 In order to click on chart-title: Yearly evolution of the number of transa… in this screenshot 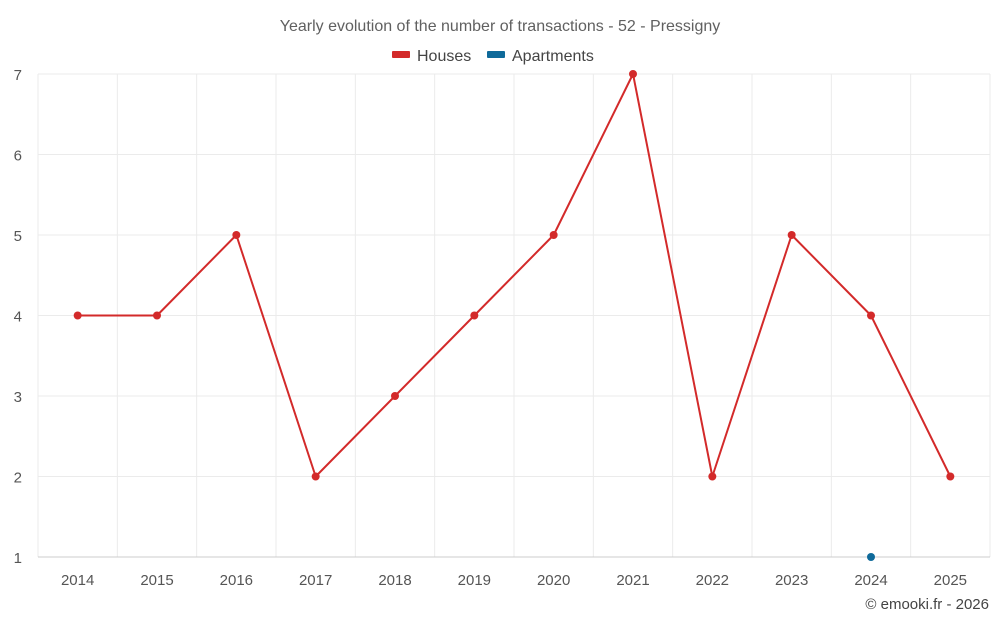, I will do `click(500, 26)`.